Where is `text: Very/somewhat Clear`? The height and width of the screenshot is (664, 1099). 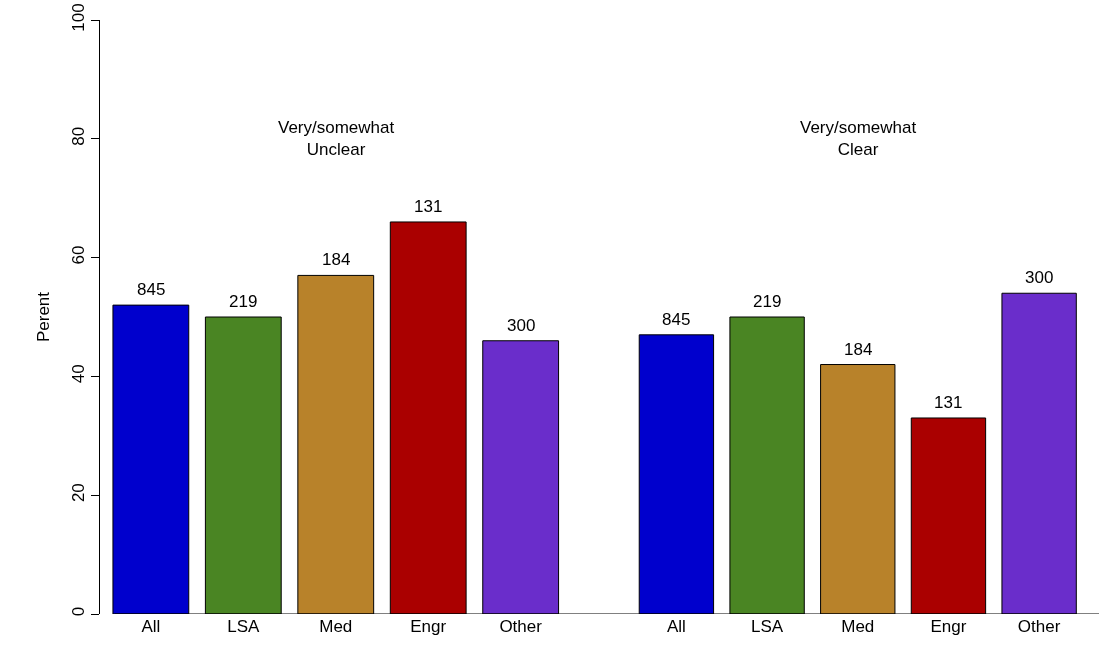 text: Very/somewhat Clear is located at coordinates (858, 139).